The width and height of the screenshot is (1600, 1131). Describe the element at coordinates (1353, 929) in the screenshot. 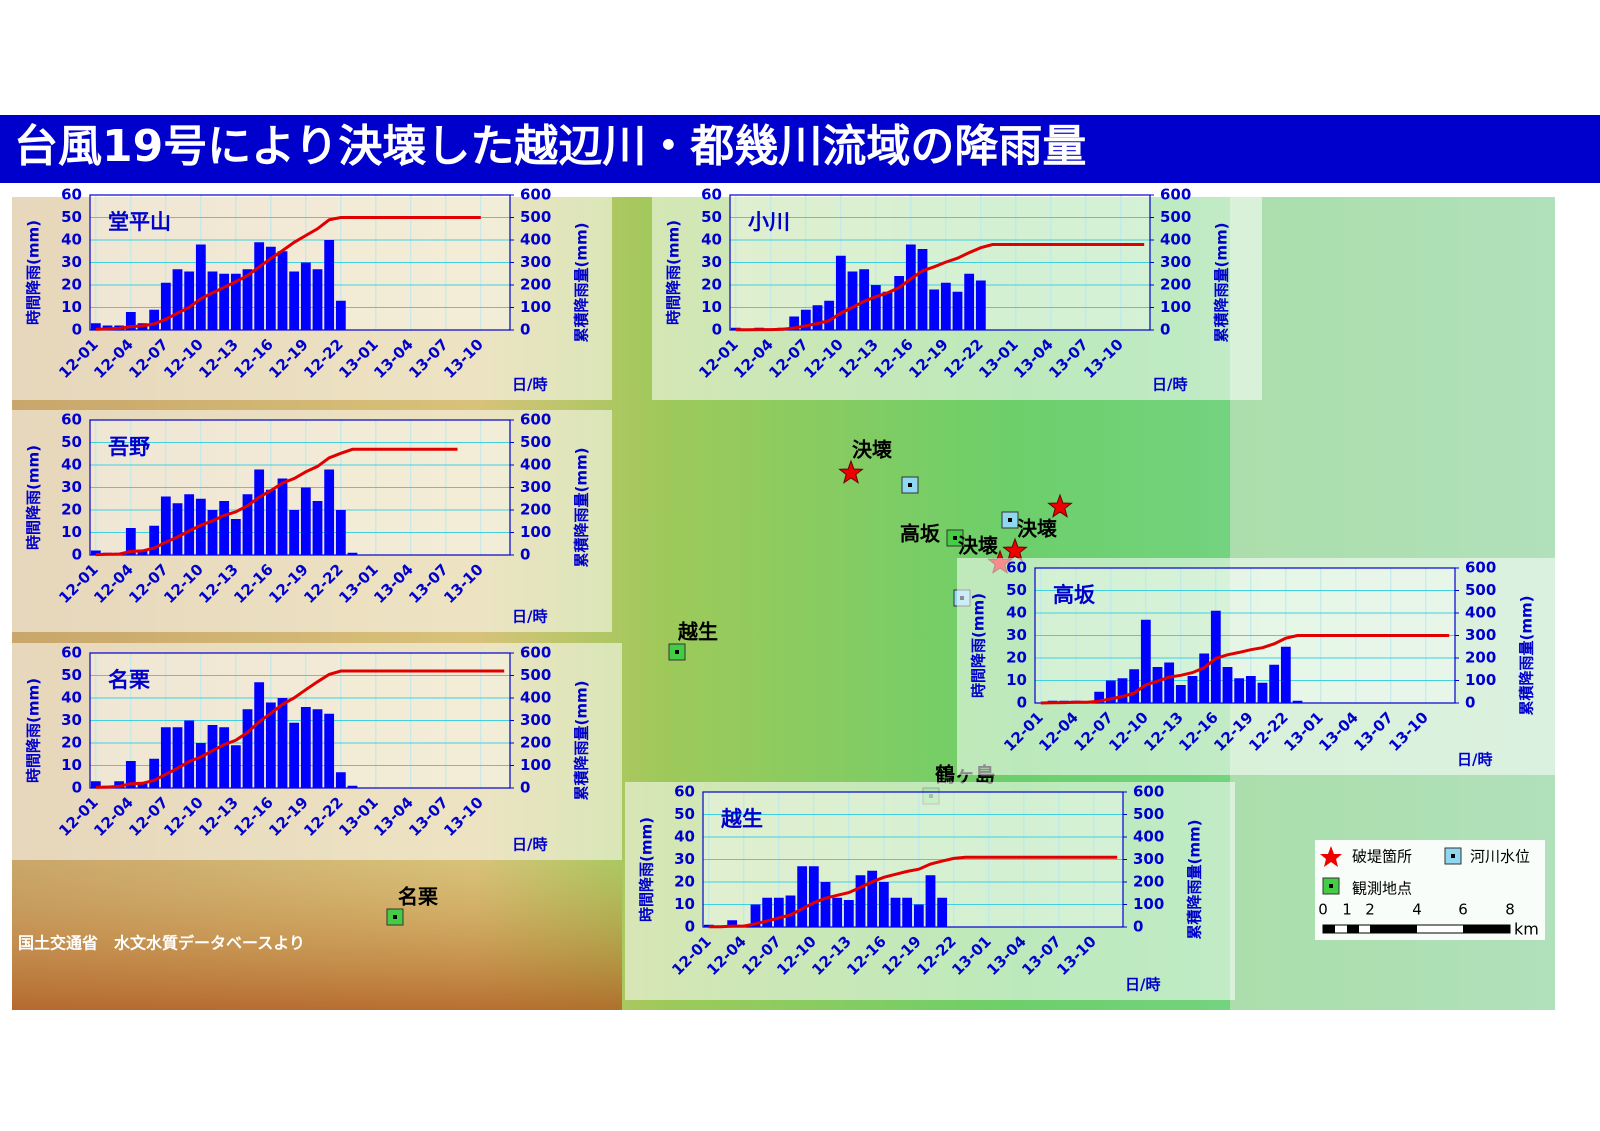

I see `scale-seg` at that location.